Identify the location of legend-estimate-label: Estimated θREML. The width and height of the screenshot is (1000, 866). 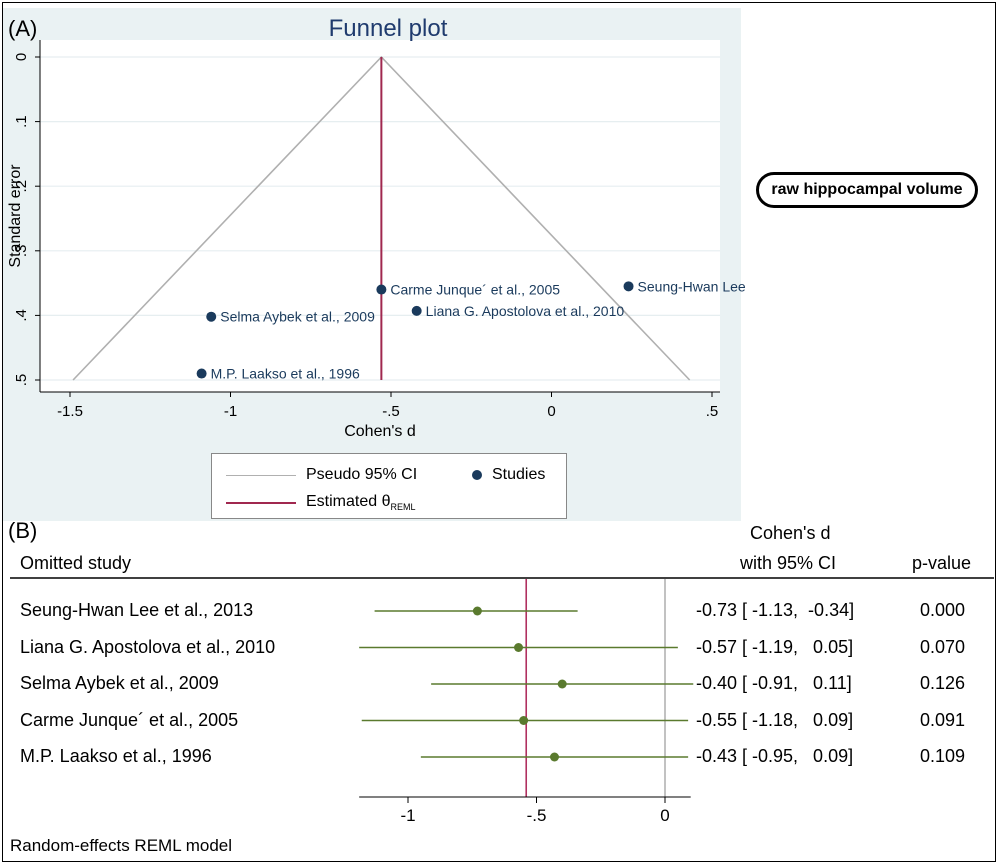
(361, 502).